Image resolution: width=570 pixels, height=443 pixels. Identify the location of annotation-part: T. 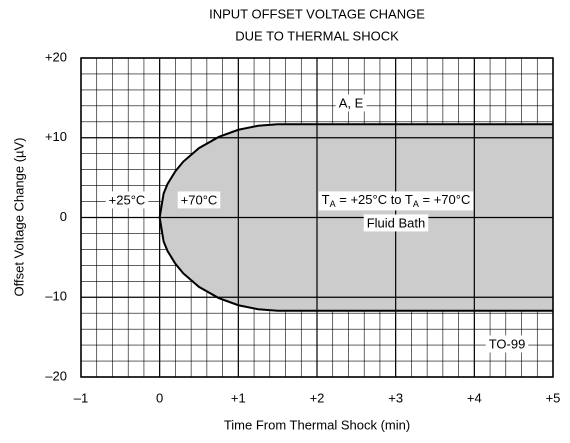
(326, 199).